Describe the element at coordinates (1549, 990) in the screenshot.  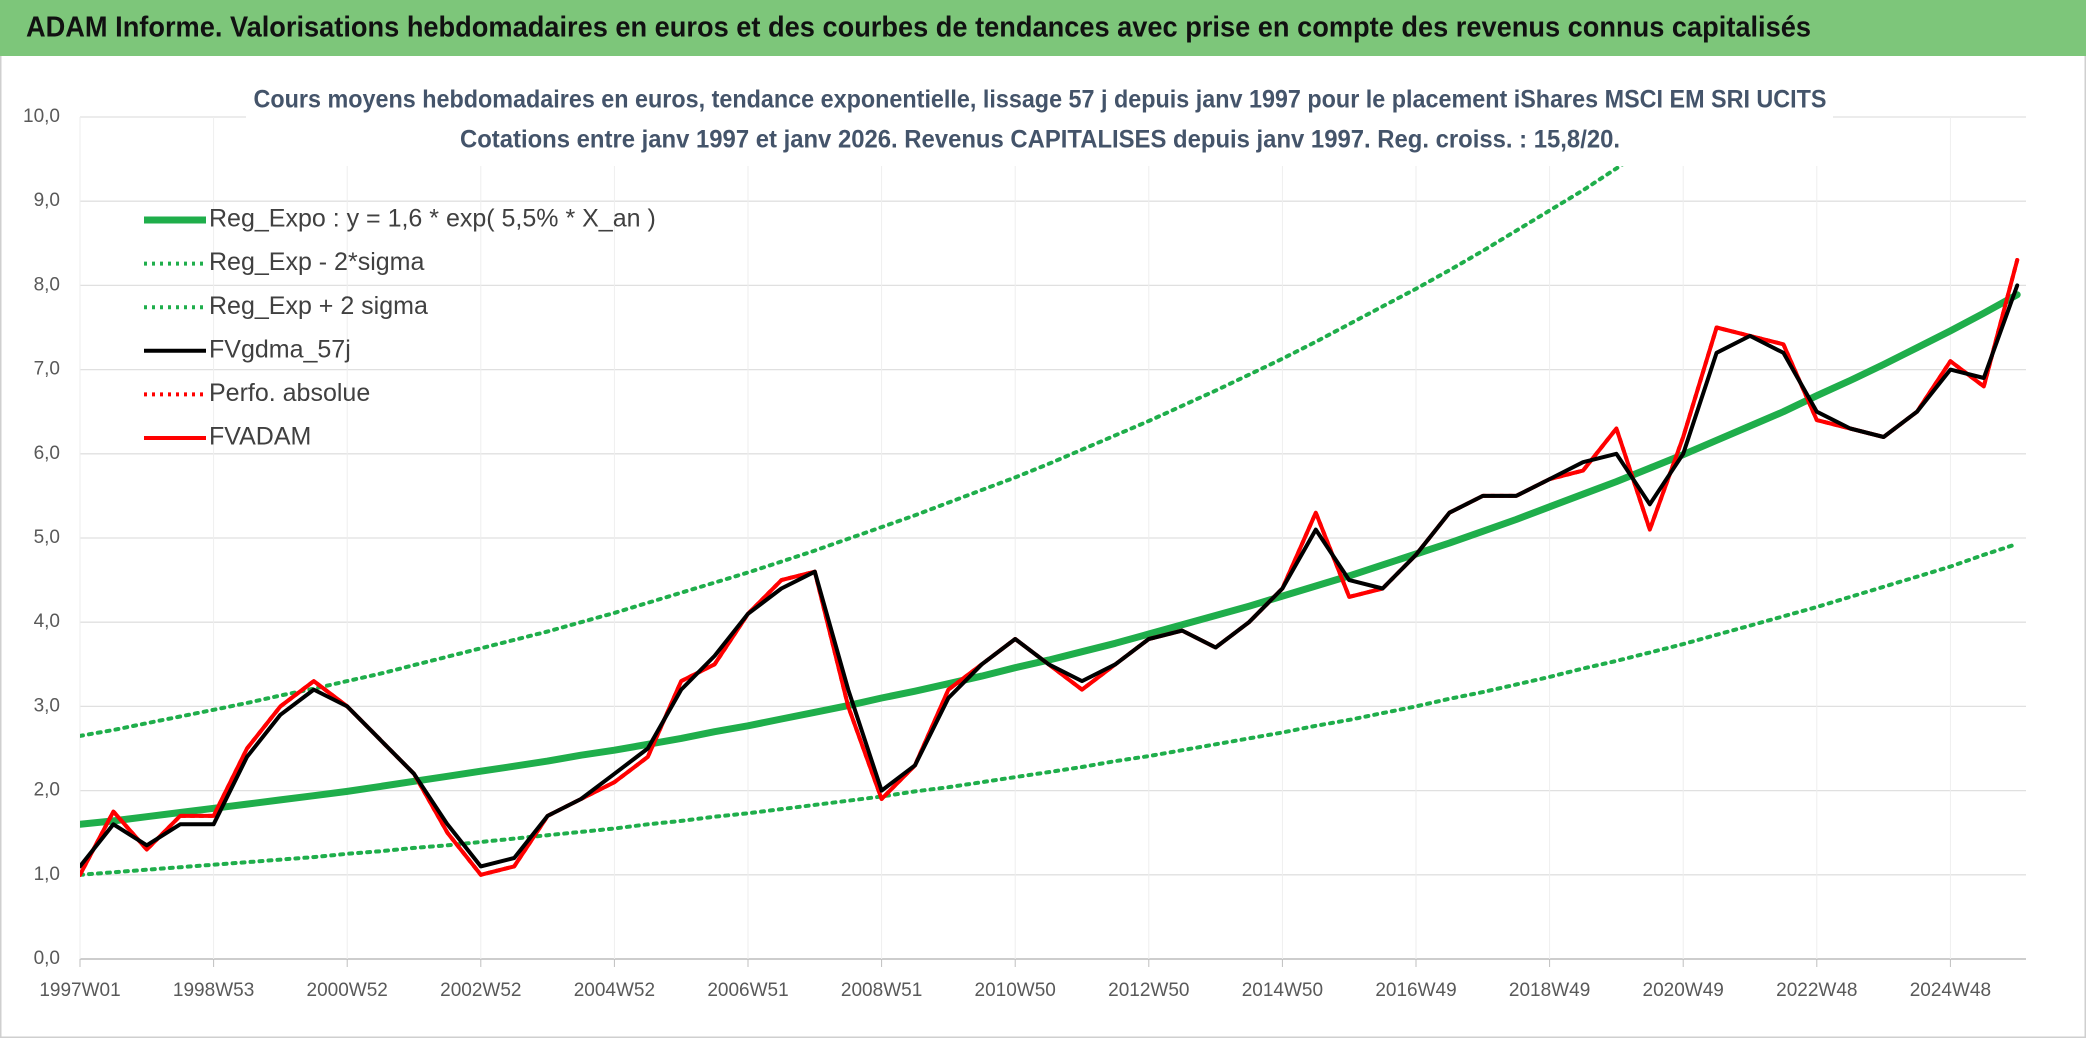
I see `x-tick-label: 2018W49` at that location.